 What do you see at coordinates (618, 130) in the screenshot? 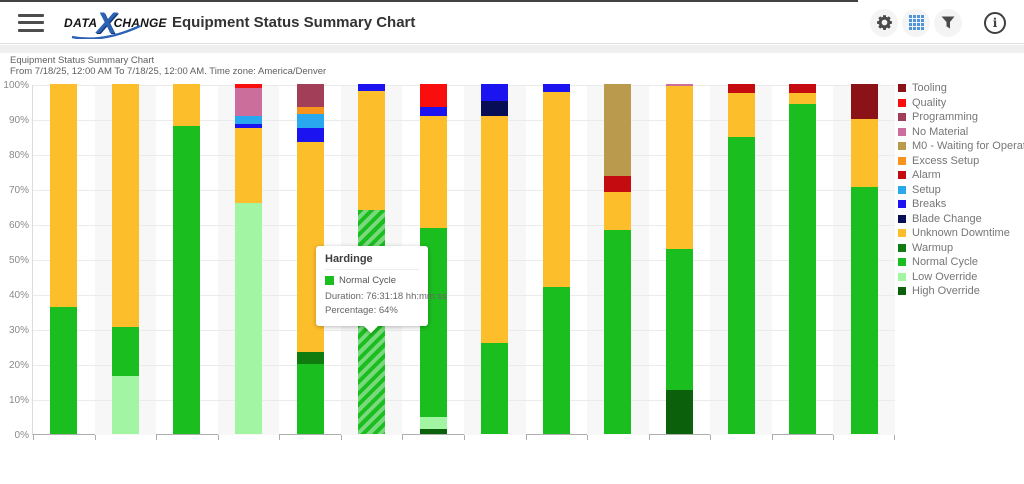
I see `bar-segment-m0-waiting-for-operator` at bounding box center [618, 130].